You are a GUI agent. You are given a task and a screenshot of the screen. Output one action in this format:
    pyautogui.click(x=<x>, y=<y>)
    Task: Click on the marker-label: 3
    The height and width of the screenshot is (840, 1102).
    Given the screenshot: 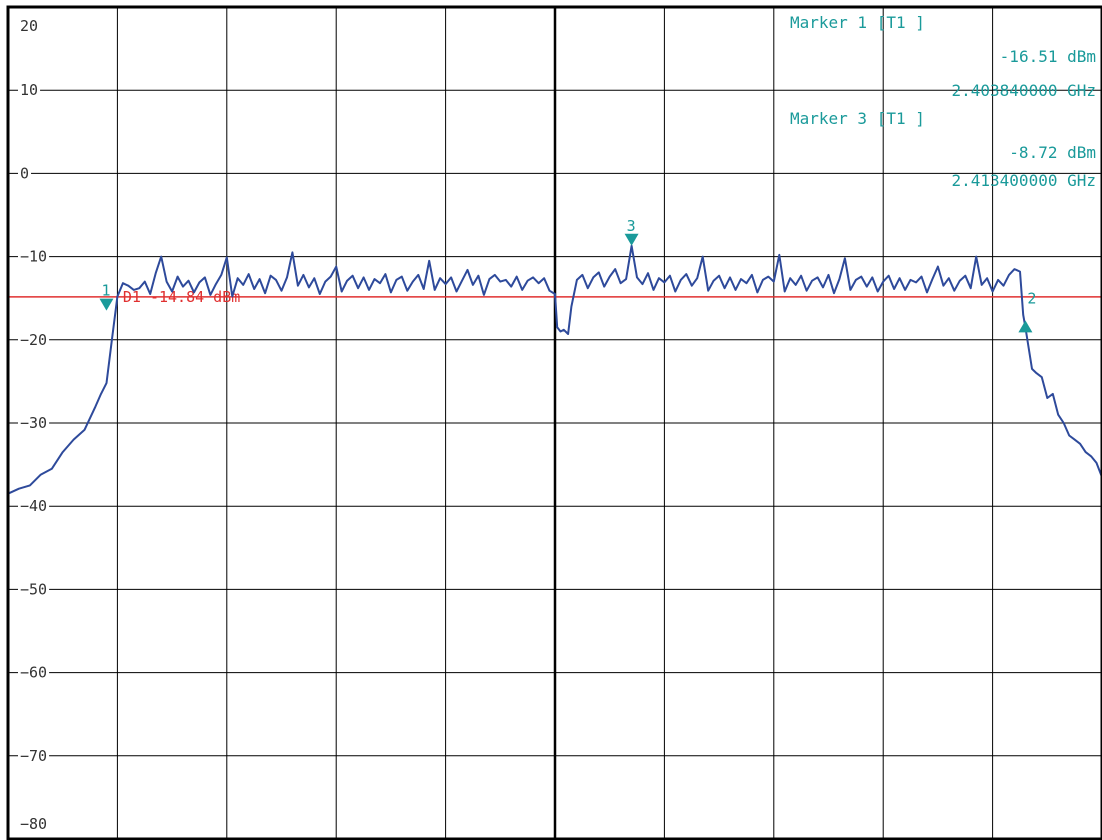 What is the action you would take?
    pyautogui.click(x=631, y=226)
    